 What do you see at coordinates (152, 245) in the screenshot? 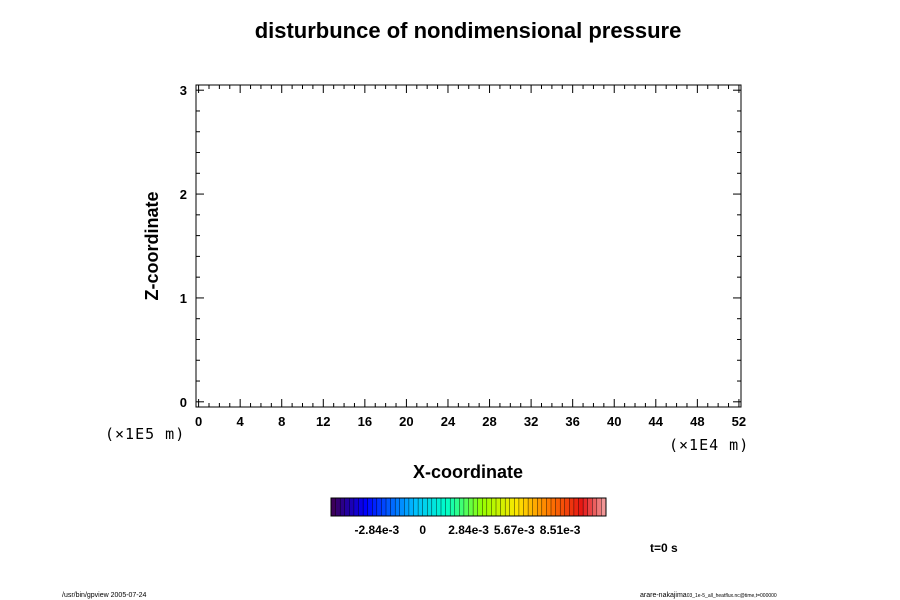
I see `y-axis-label: Z-coordinate` at bounding box center [152, 245].